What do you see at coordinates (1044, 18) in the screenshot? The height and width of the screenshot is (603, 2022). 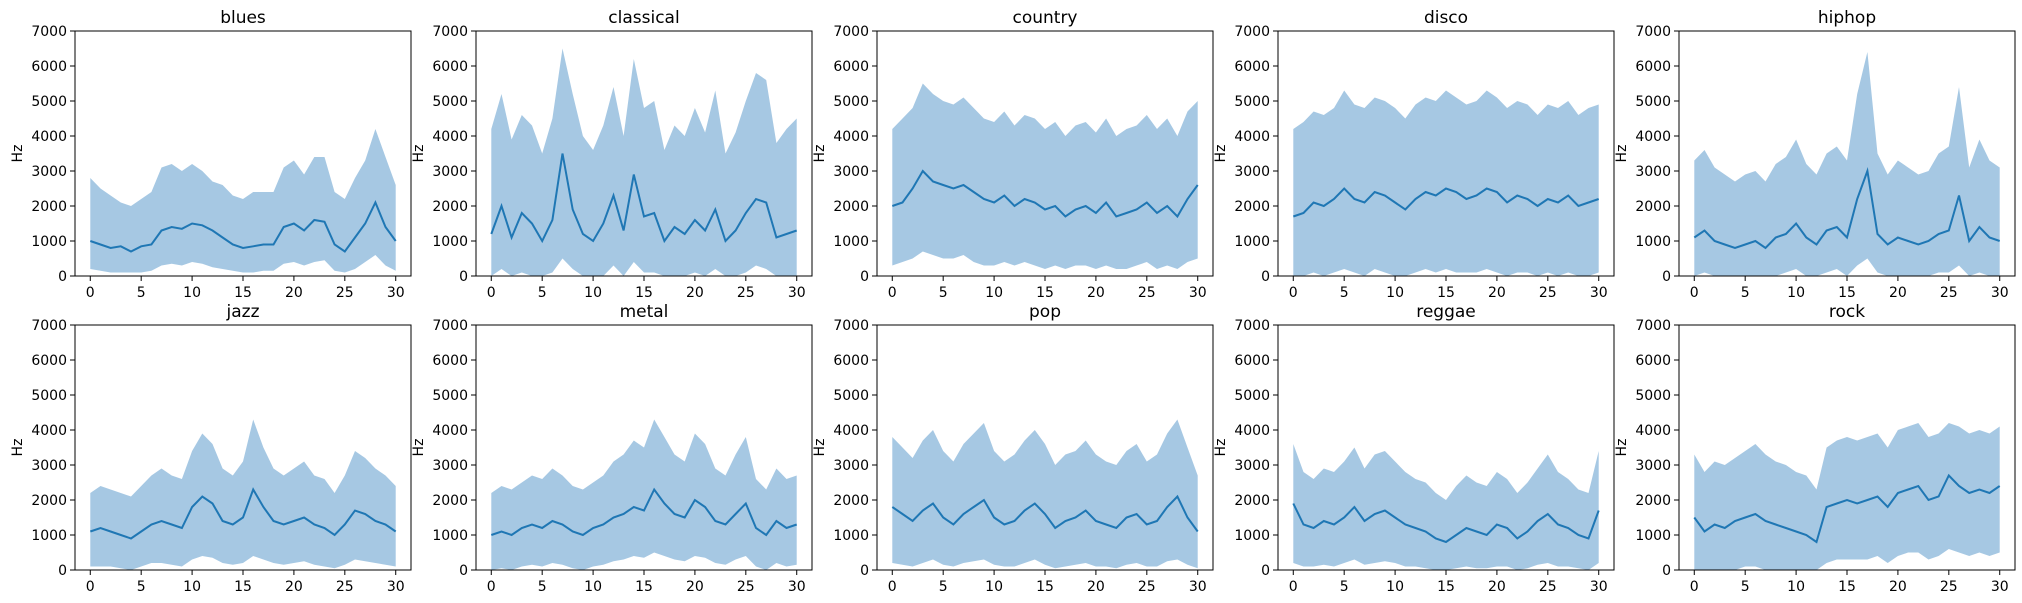 I see `panel-title: country` at bounding box center [1044, 18].